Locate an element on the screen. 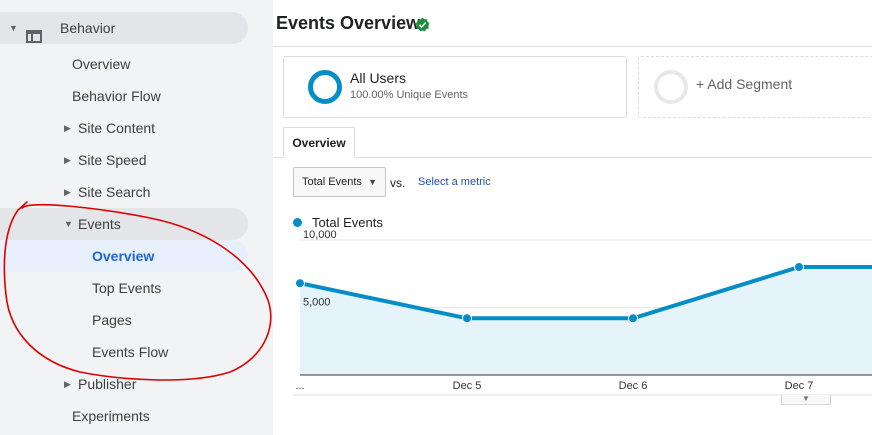 The image size is (872, 435). x-tick-label: Dec 7 is located at coordinates (799, 386).